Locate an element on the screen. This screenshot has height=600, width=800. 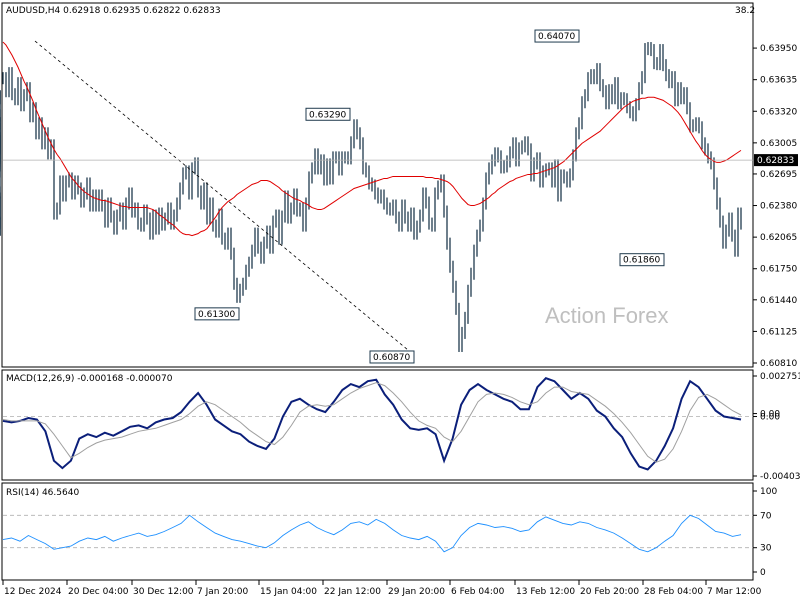
macd-signal-line is located at coordinates (372, 422).